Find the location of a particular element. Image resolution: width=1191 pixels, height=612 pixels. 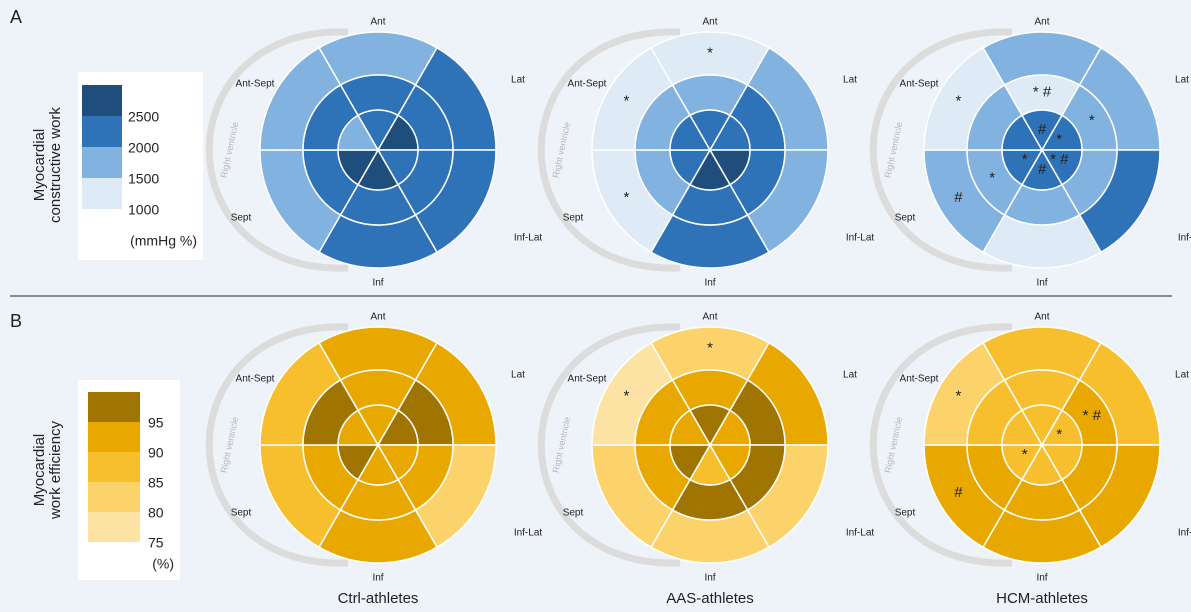

colorbar-tick-label: 2500 is located at coordinates (143, 117).